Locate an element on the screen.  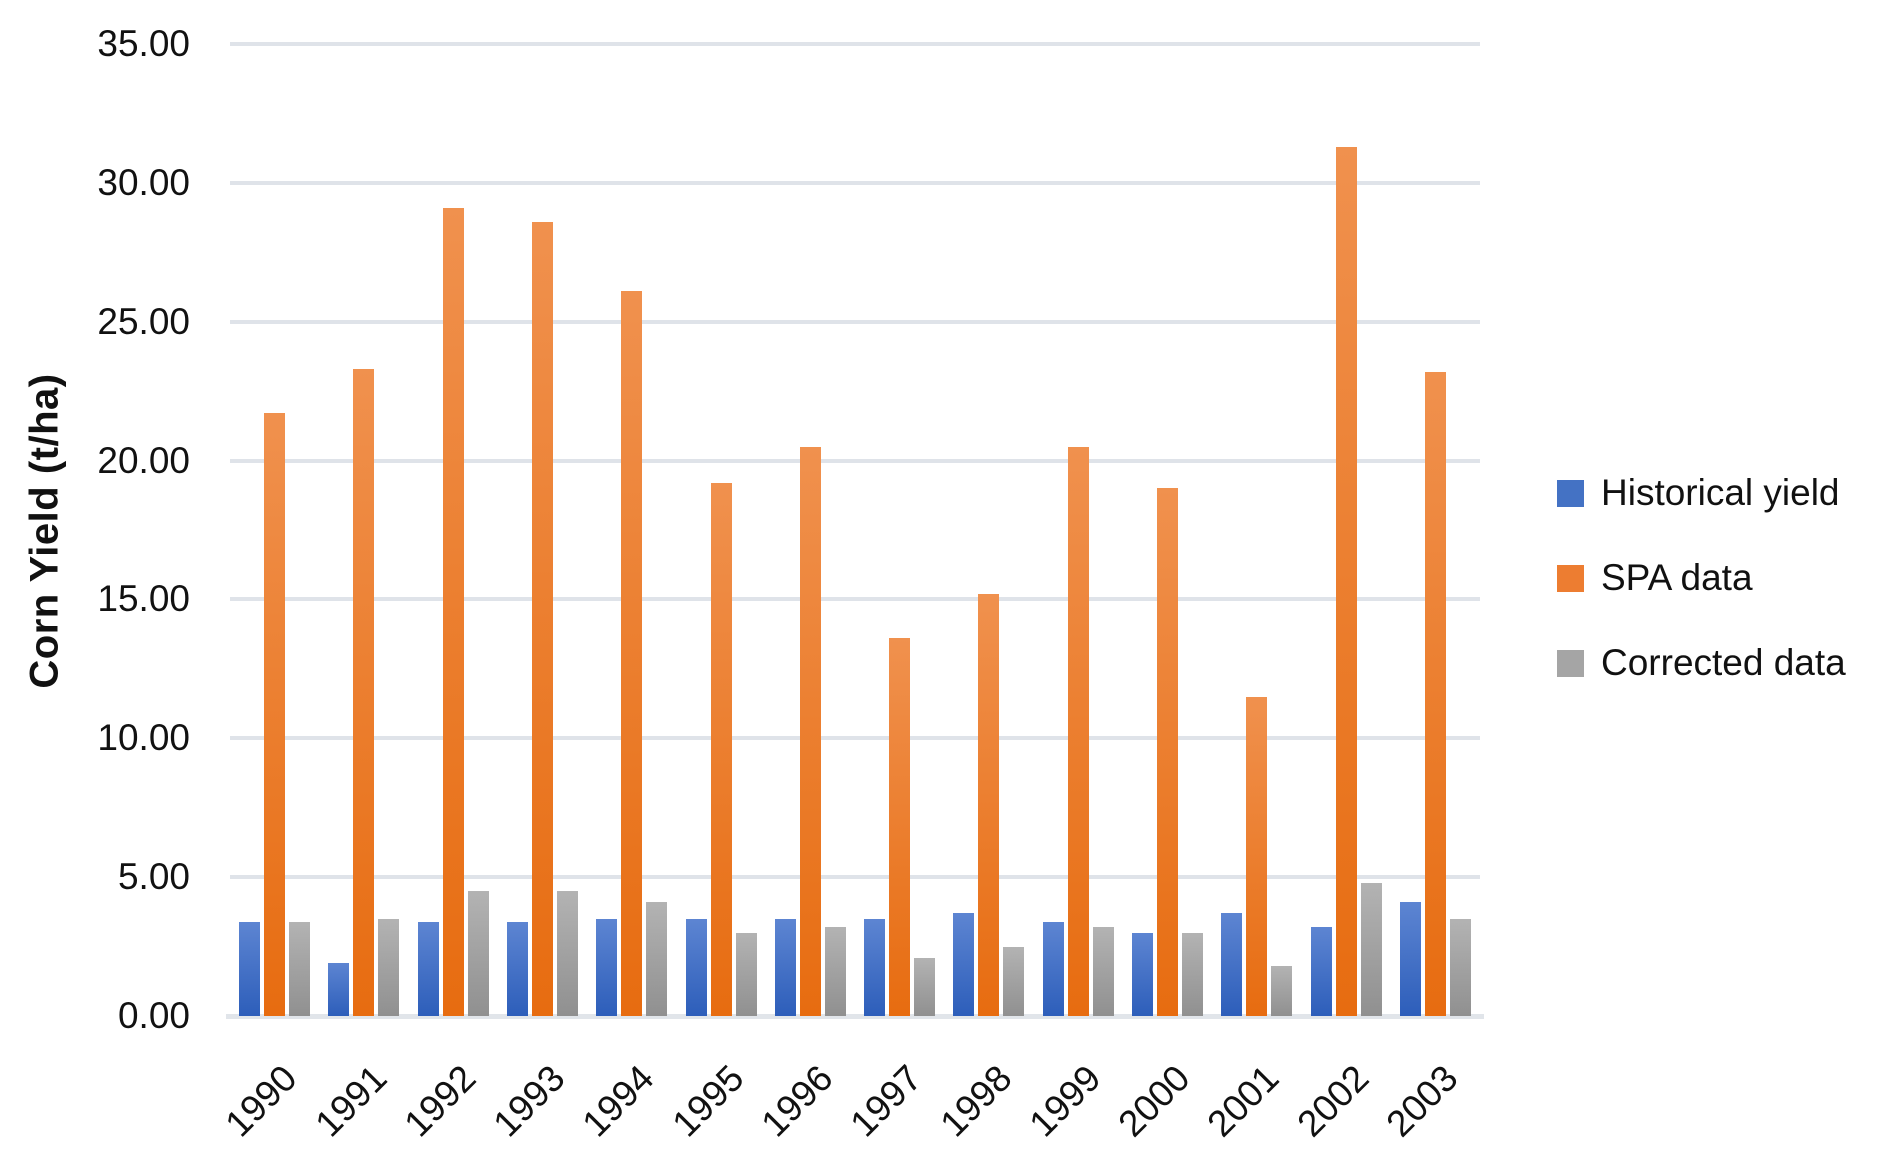
bar-2002-corrected-data is located at coordinates (1371, 949).